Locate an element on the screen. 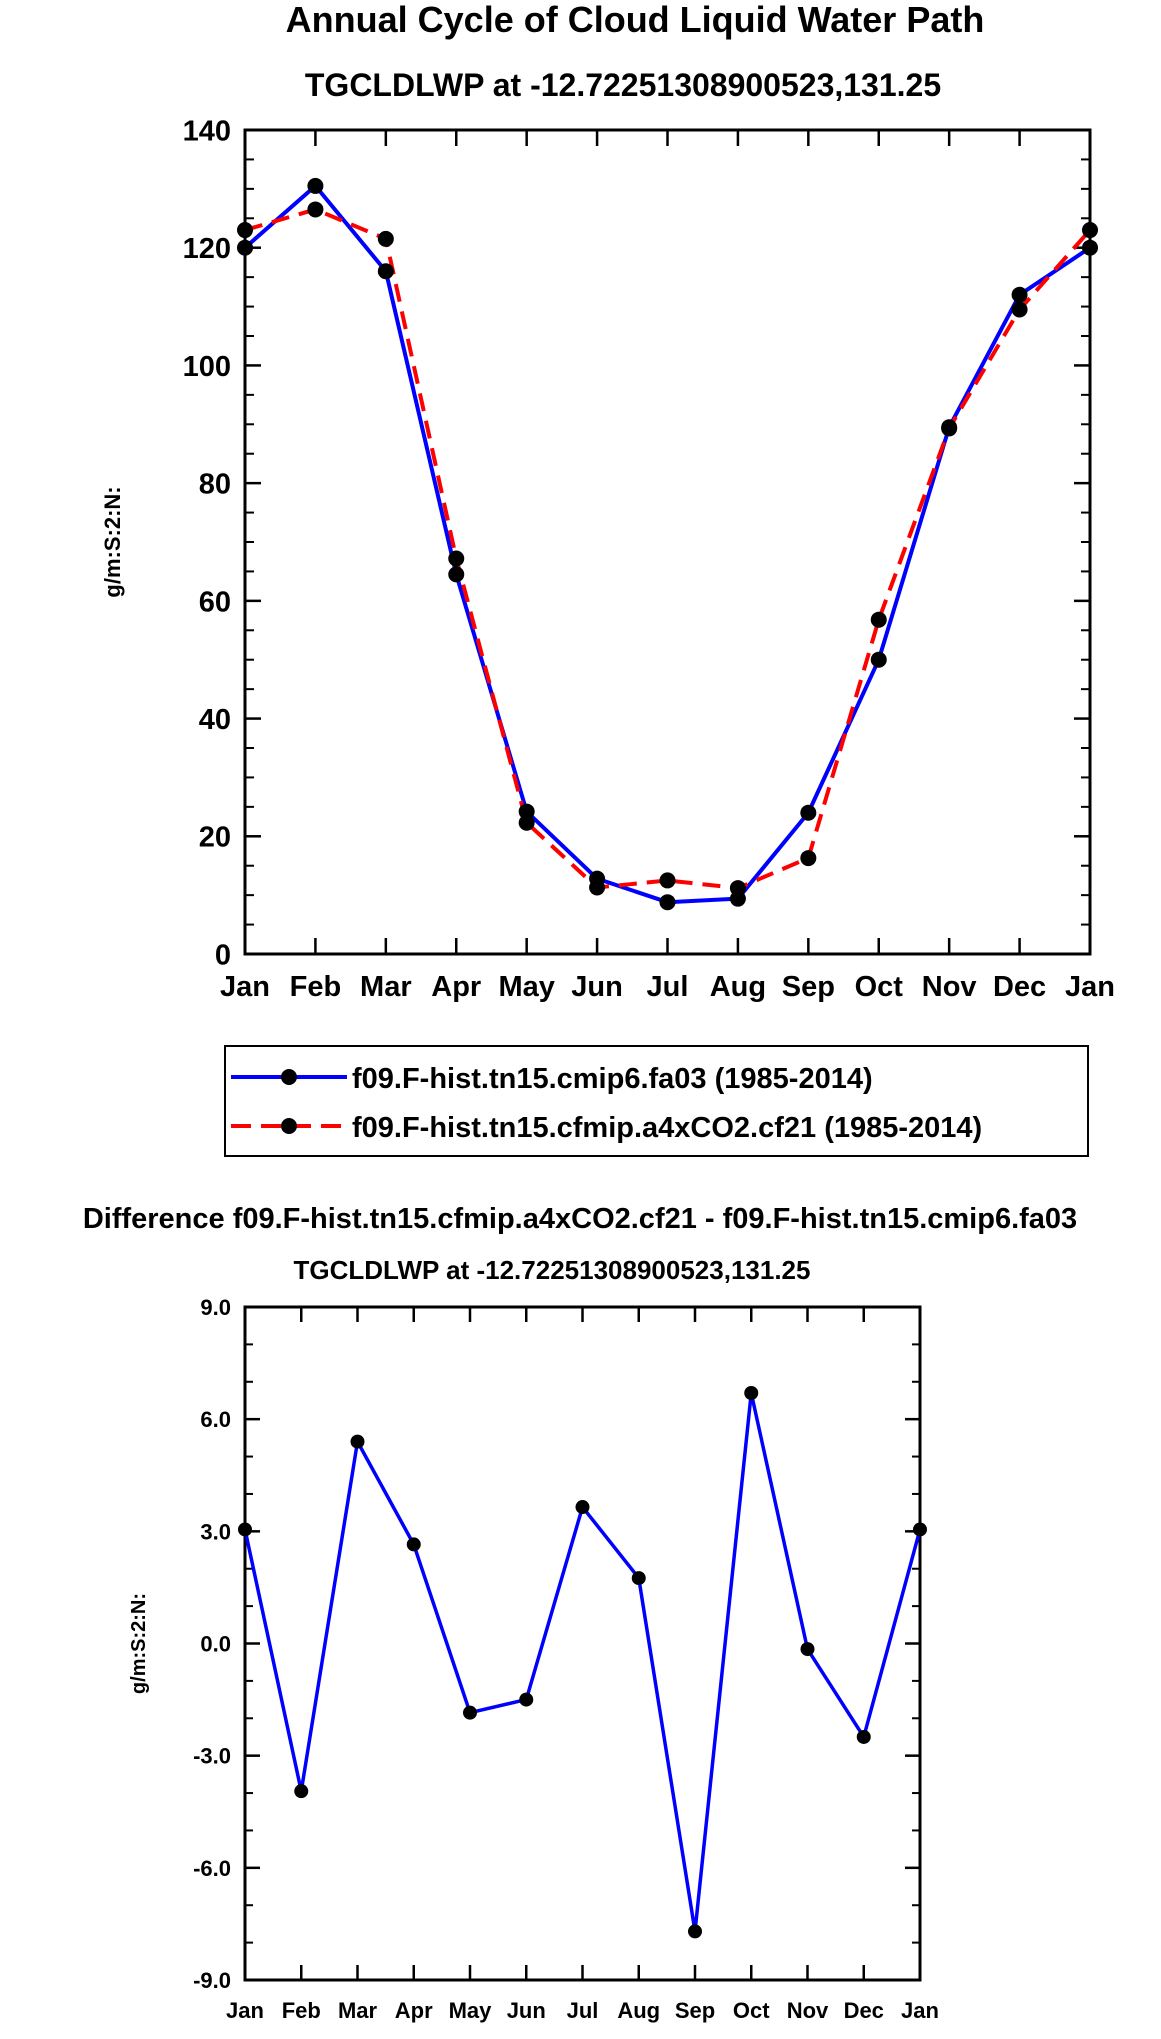 The image size is (1161, 2039). chart1-ytick-label: 140 is located at coordinates (207, 131).